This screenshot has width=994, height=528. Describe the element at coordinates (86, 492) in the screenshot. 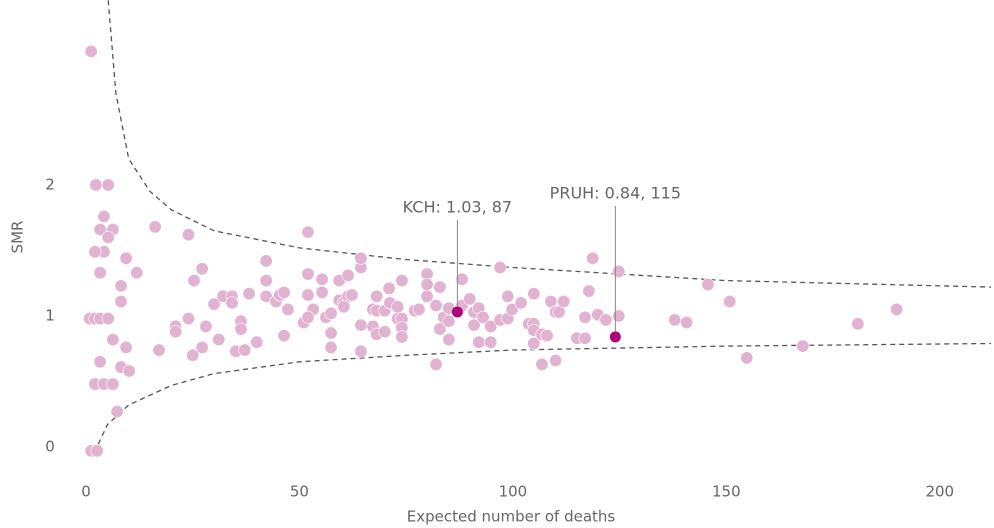

I see `x-tick-label: 0` at that location.